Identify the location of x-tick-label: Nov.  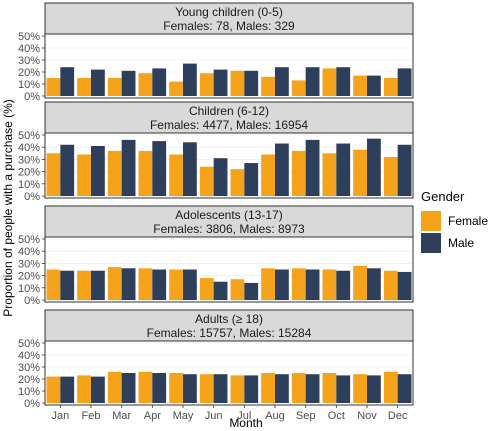
(367, 416).